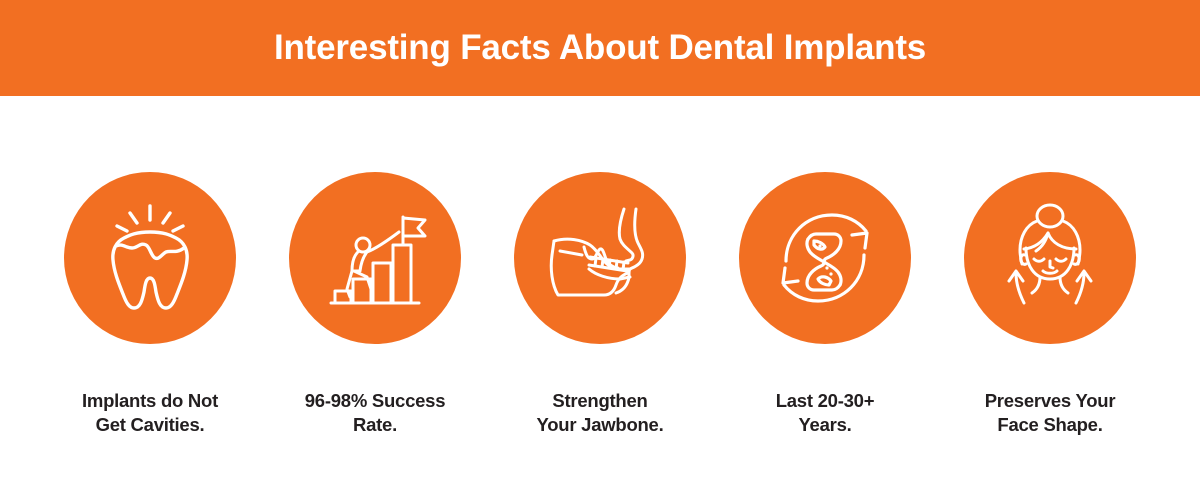  Describe the element at coordinates (825, 413) in the screenshot. I see `fact-label-4: Last 20-30+ Years.` at that location.